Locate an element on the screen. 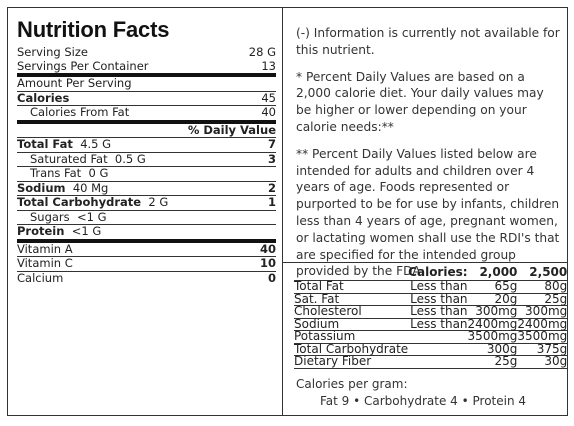 This screenshot has height=426, width=574. column-divider is located at coordinates (282, 211).